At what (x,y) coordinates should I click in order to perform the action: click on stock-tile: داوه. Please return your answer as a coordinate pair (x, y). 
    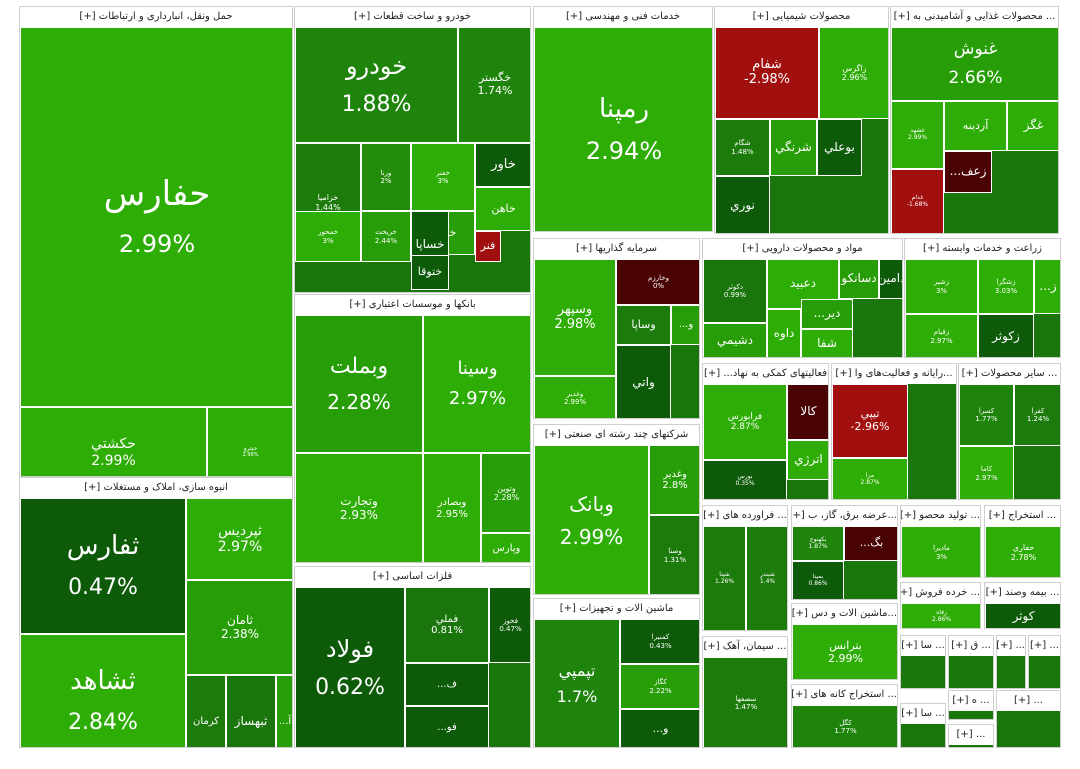
    Looking at the image, I should click on (784, 333).